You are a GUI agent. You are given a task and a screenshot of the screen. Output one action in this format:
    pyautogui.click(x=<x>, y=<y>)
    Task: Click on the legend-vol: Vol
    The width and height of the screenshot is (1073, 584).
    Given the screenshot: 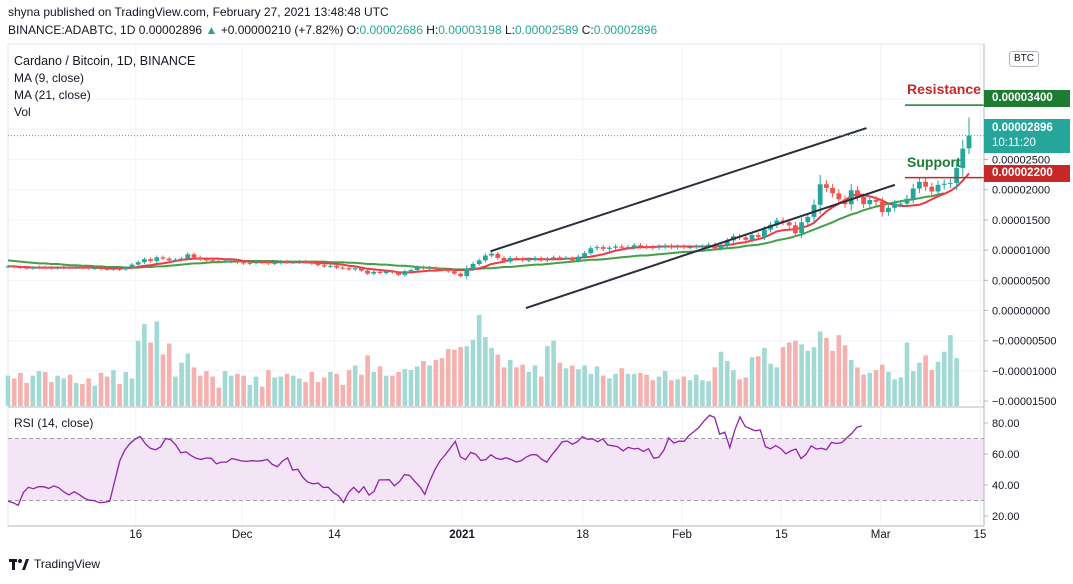 What is the action you would take?
    pyautogui.click(x=22, y=112)
    